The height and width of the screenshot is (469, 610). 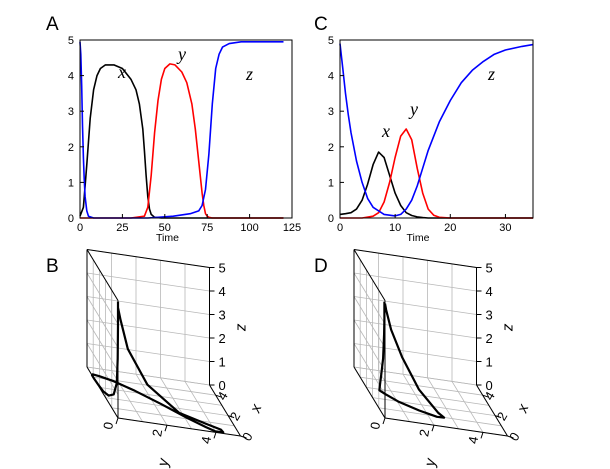 I want to click on trajectory-line, so click(x=412, y=360).